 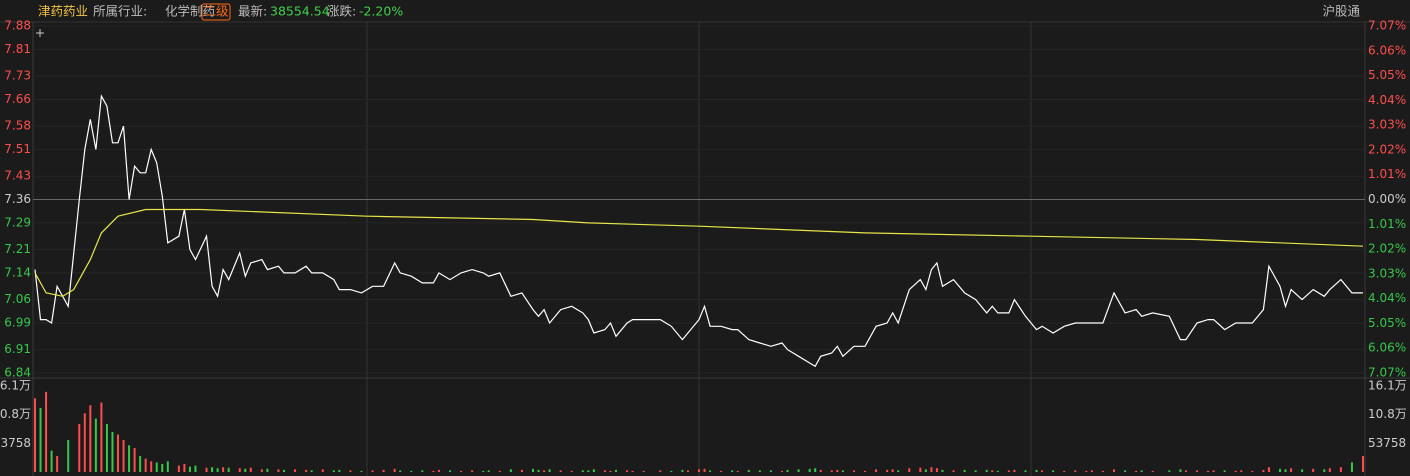 What do you see at coordinates (120, 11) in the screenshot?
I see `industry-label: 所属行业:` at bounding box center [120, 11].